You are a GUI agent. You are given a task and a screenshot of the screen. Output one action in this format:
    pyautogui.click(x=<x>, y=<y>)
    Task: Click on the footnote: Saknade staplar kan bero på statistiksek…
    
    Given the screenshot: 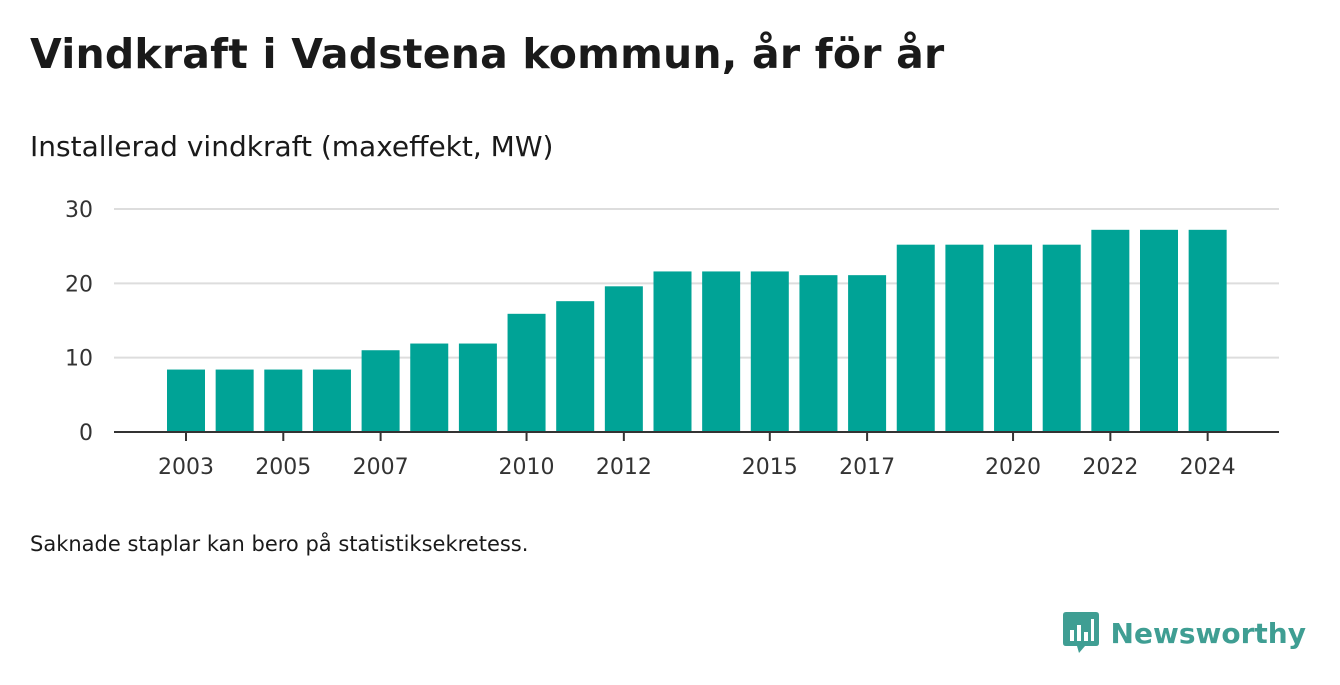 What is the action you would take?
    pyautogui.click(x=279, y=544)
    